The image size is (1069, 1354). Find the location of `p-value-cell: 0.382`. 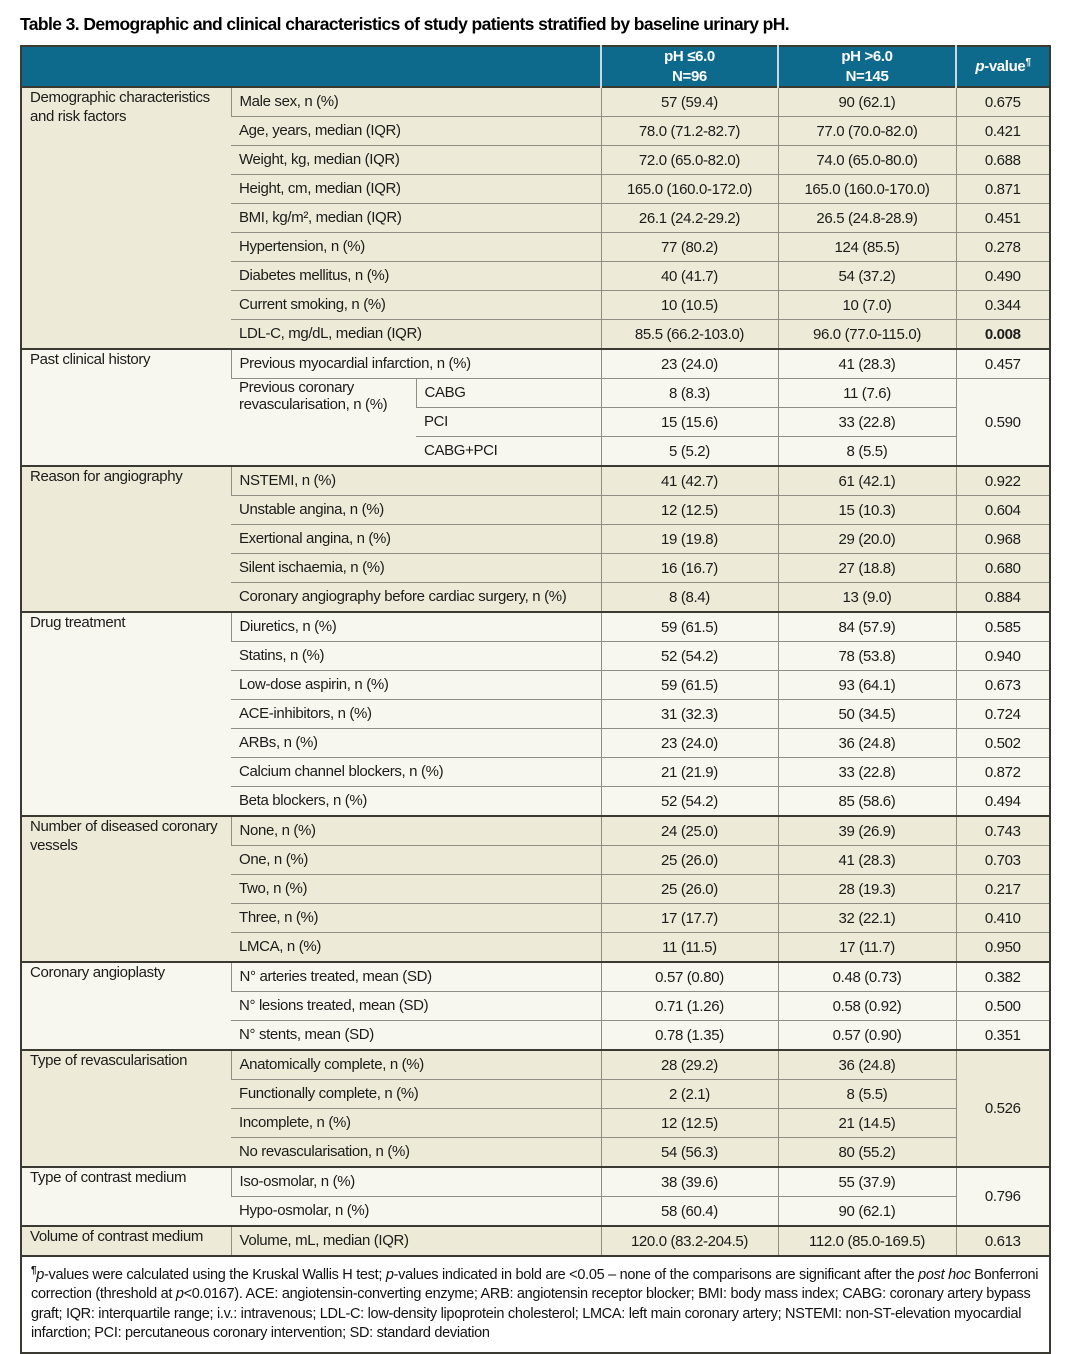

p-value-cell: 0.382 is located at coordinates (1002, 976).